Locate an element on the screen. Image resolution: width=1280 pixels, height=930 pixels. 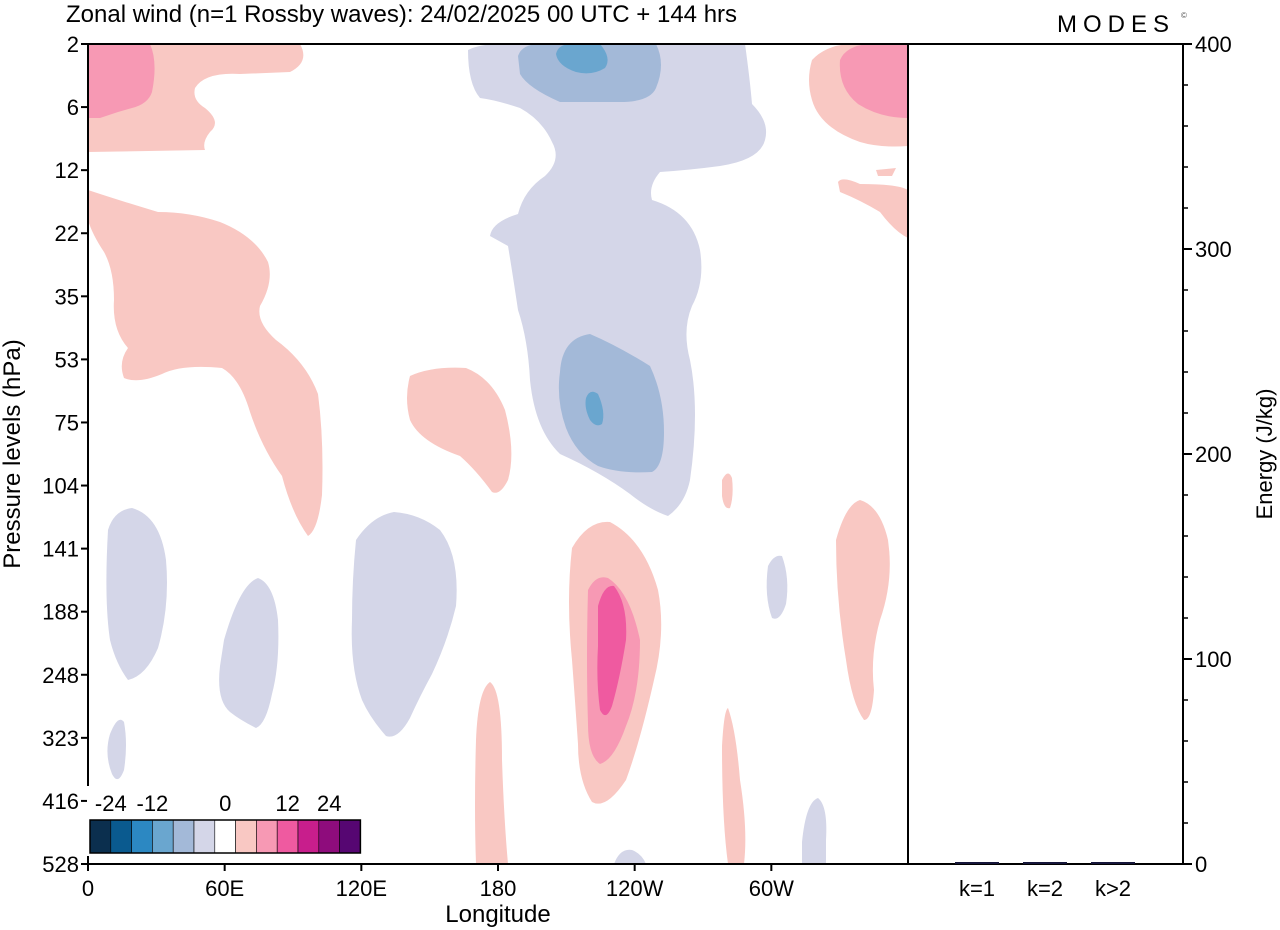
x-tick-label: 180 is located at coordinates (498, 888).